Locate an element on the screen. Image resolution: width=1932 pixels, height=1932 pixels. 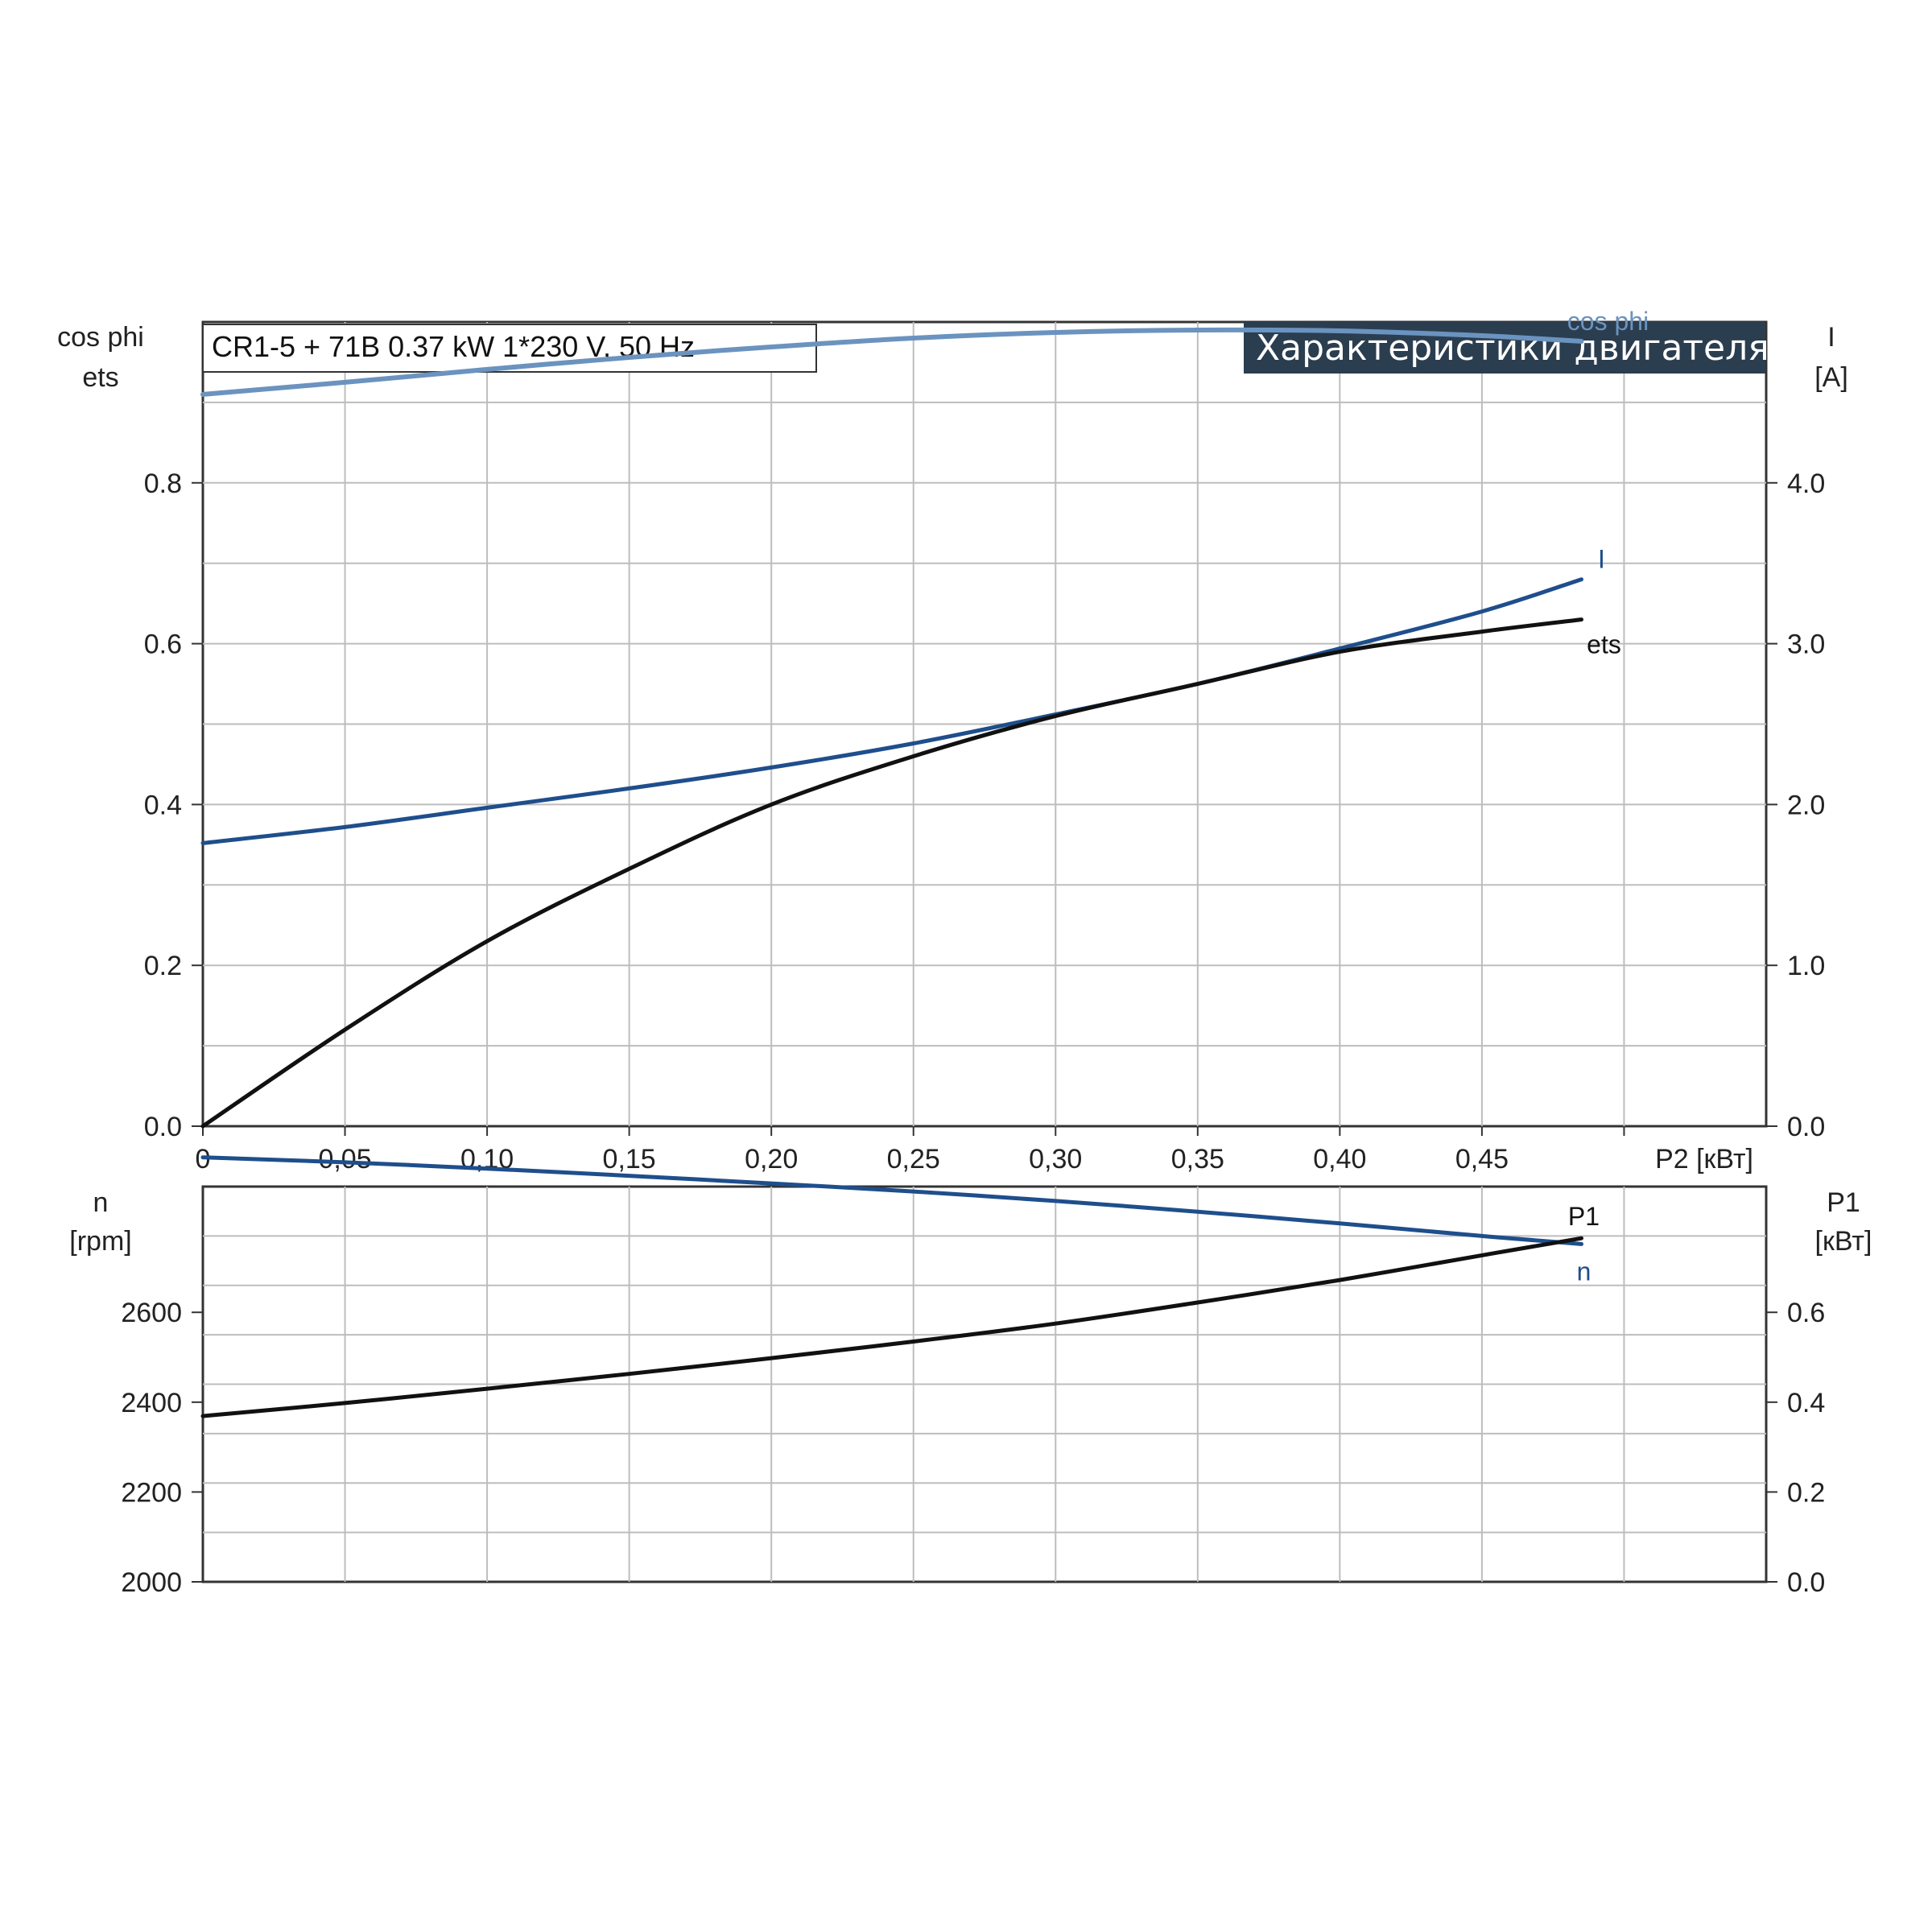
x-tick-label: 0,15 is located at coordinates (629, 1159).